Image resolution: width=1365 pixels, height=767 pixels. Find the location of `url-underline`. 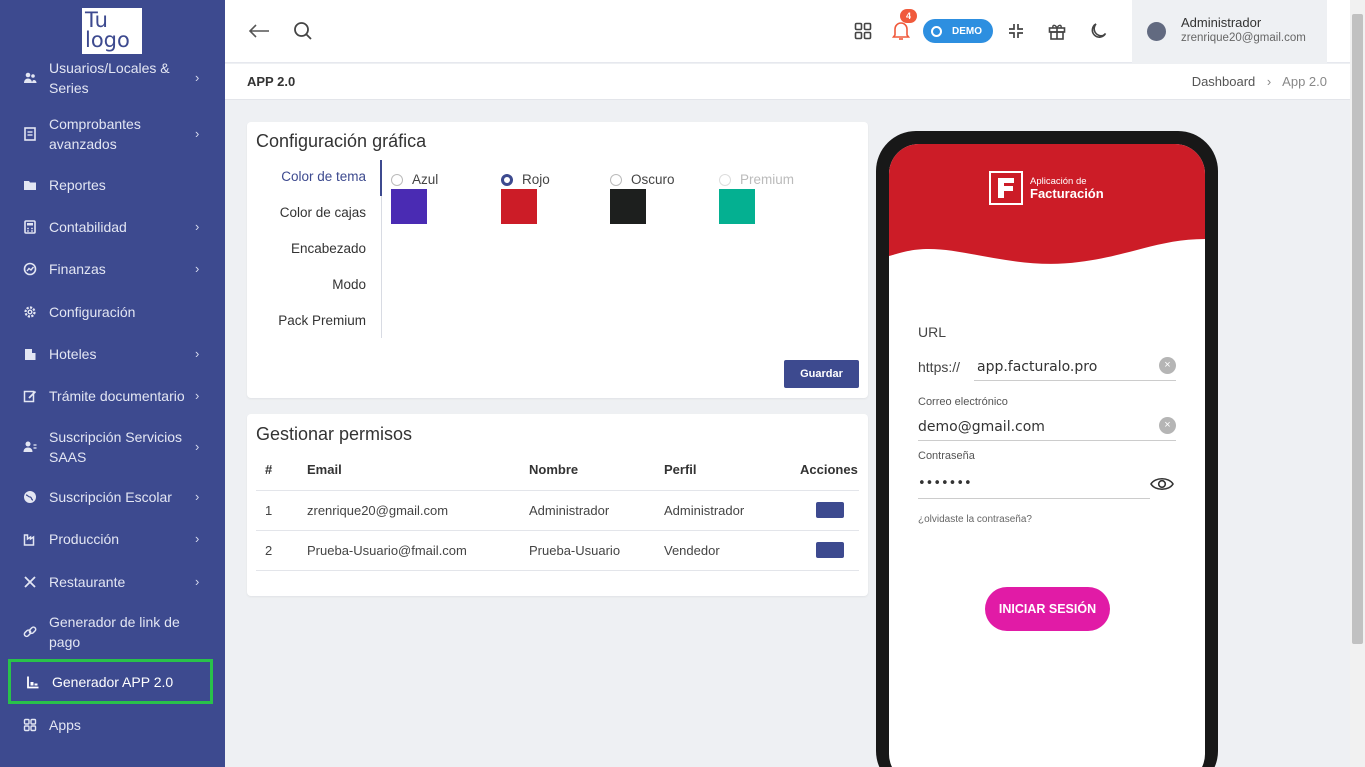

url-underline is located at coordinates (1075, 380).